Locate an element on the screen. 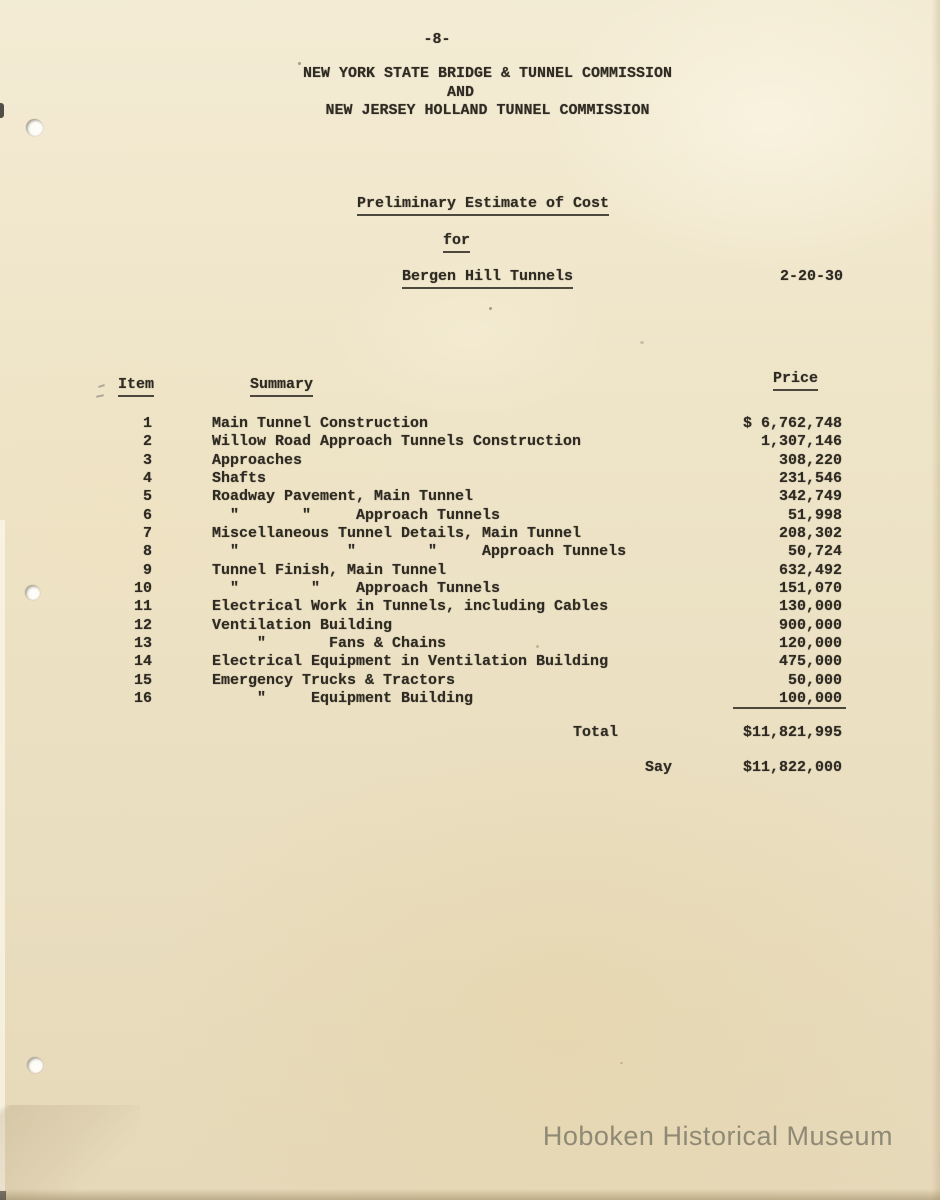 This screenshot has height=1200, width=940. edge-ink-mark is located at coordinates (2, 110).